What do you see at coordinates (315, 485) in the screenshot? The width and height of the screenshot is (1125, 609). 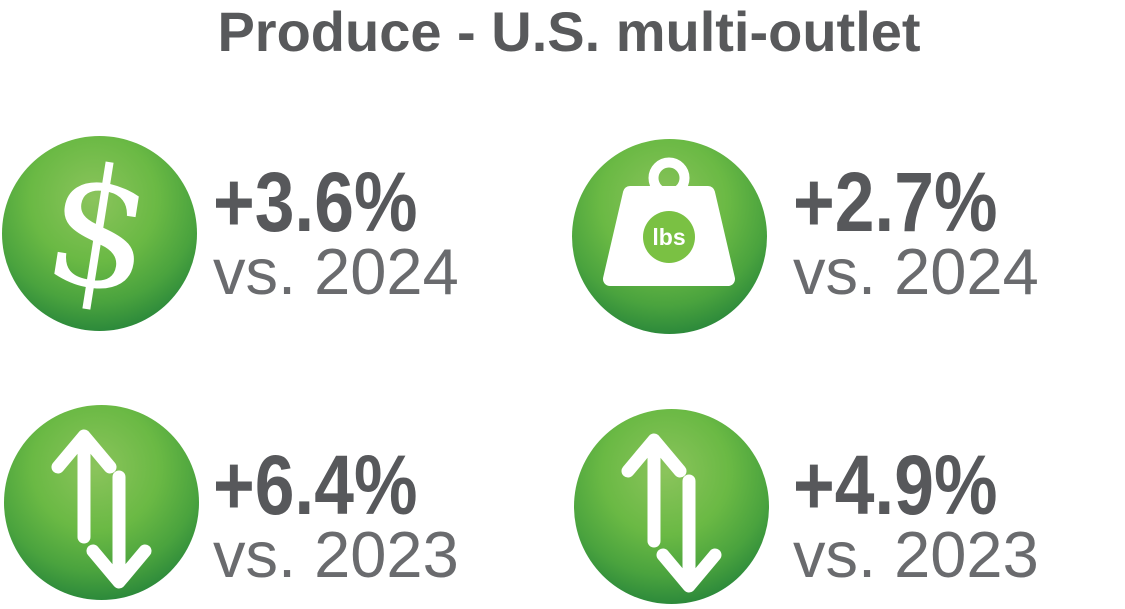 I see `stat-value: +6.4%` at bounding box center [315, 485].